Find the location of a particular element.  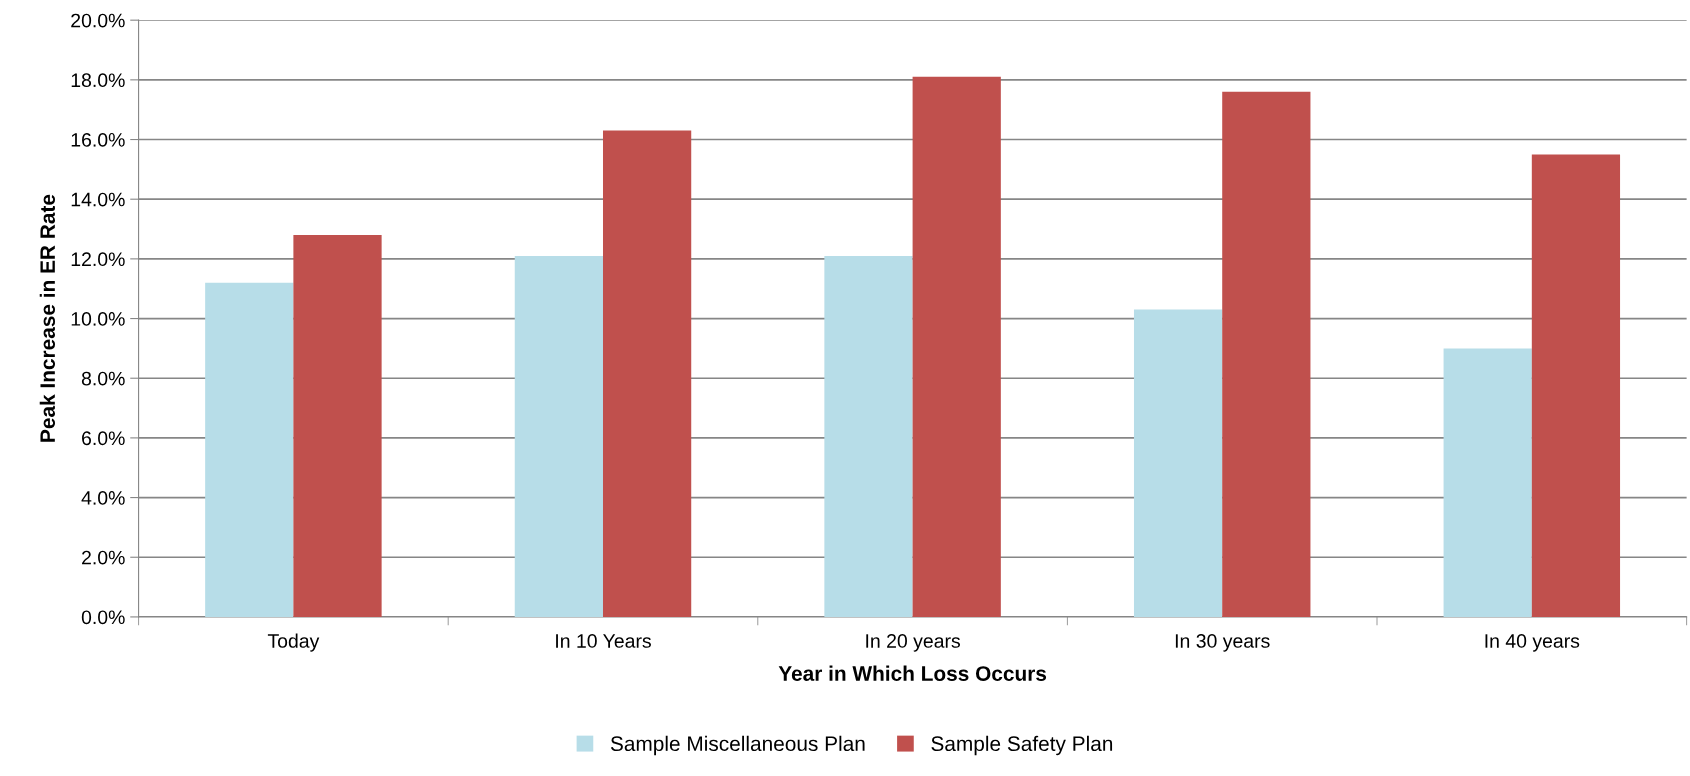

y-tick-label: 6.0% is located at coordinates (103, 438).